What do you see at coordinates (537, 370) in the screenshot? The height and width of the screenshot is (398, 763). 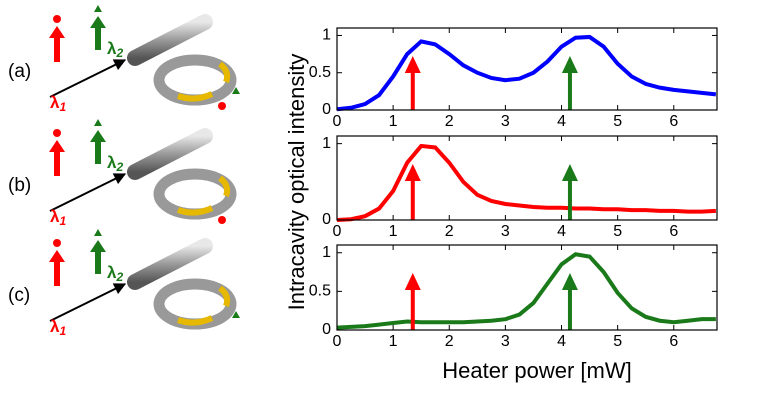 I see `x-axis-title: Heater power [mW]` at bounding box center [537, 370].